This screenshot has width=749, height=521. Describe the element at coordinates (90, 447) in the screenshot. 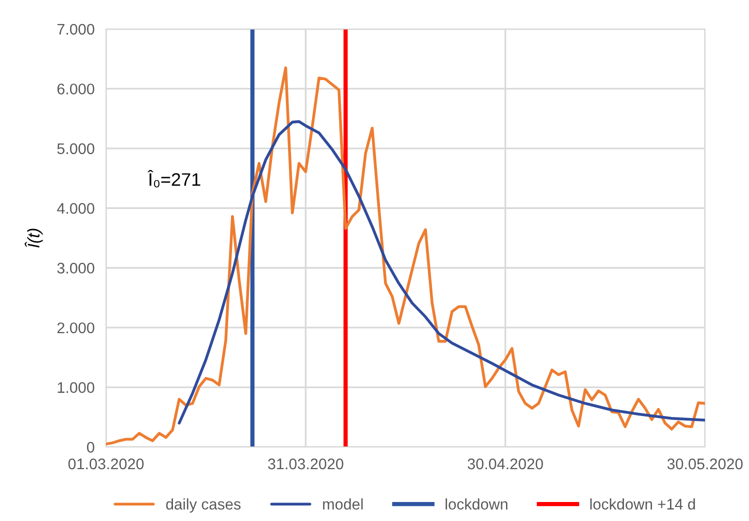

I see `y-tick-label: 0` at that location.